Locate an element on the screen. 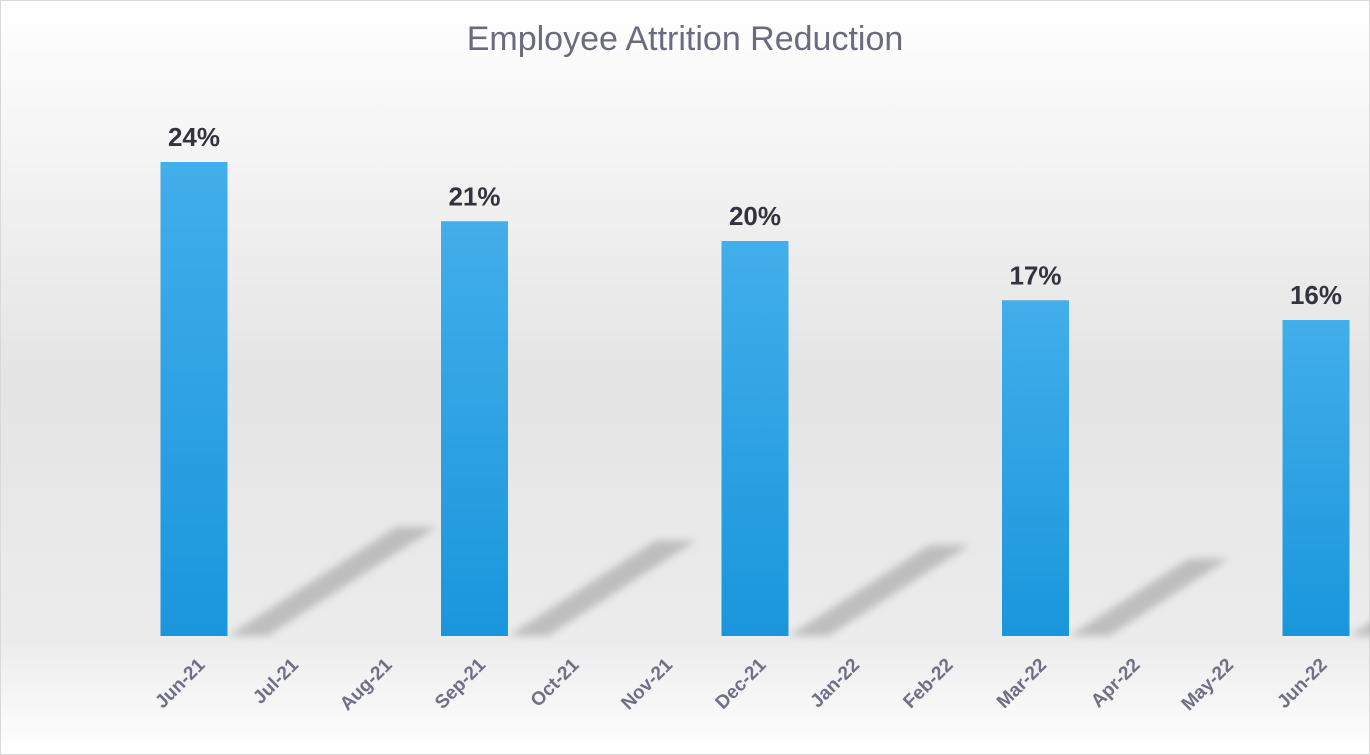 This screenshot has width=1370, height=755. data-label: 21% is located at coordinates (474, 196).